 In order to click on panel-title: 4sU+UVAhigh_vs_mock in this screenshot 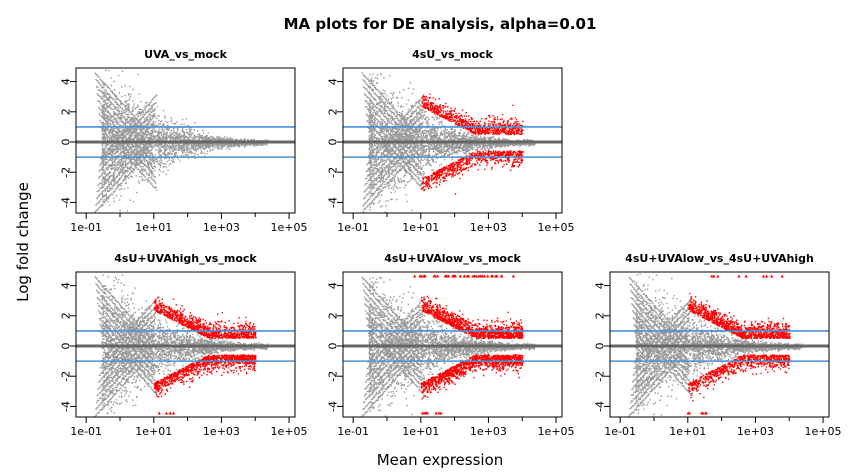, I will do `click(185, 258)`.